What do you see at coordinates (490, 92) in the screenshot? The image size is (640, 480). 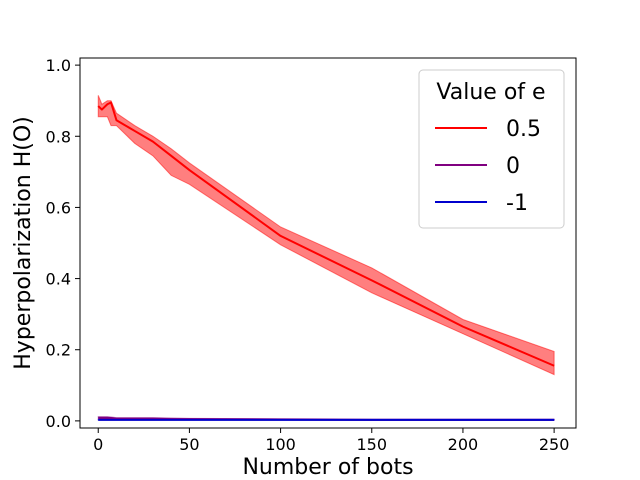 I see `legend-title: Value of e` at bounding box center [490, 92].